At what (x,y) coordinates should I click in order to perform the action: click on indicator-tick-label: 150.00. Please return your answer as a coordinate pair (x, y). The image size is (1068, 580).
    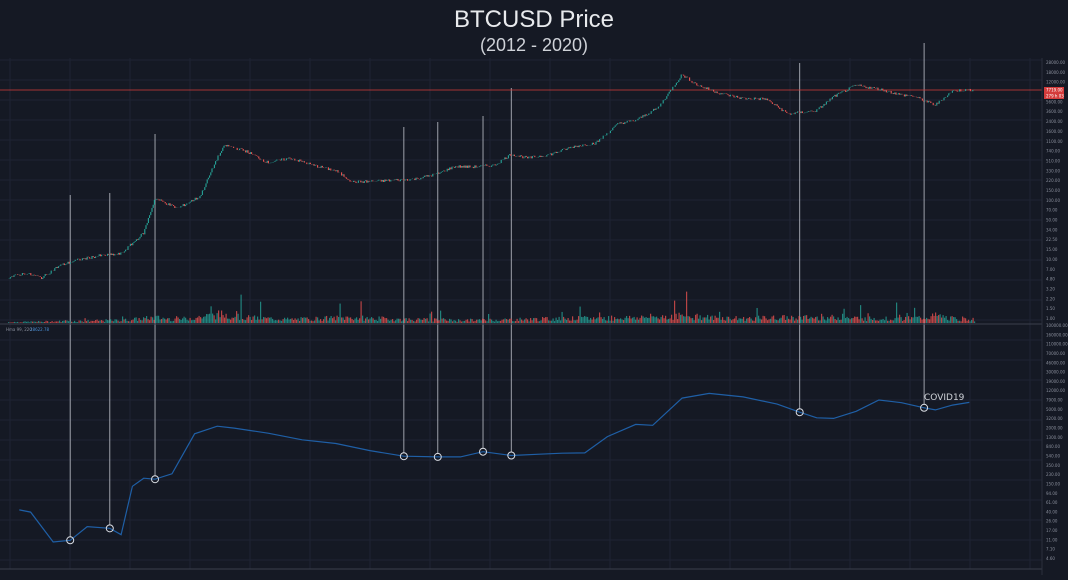
    Looking at the image, I should click on (1053, 483).